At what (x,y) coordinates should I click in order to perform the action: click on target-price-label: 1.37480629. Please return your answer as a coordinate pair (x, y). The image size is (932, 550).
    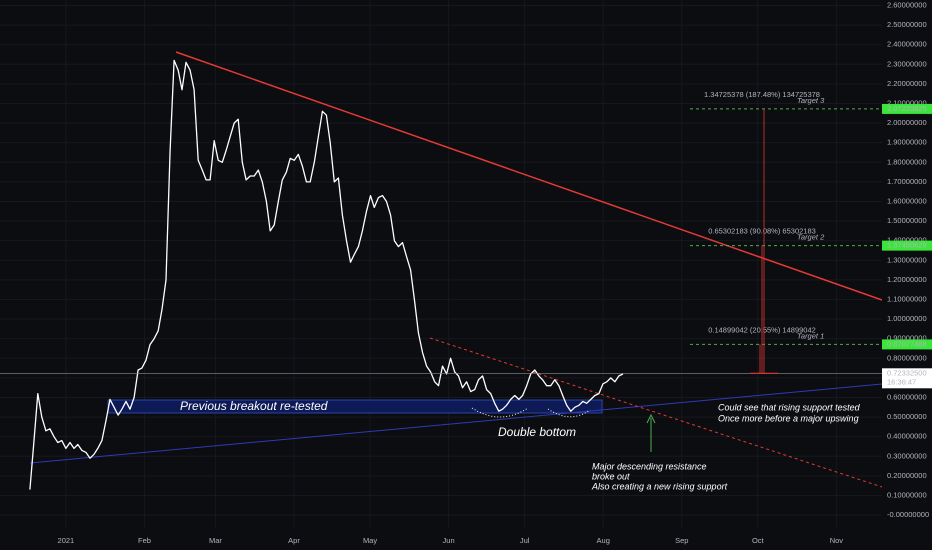
    Looking at the image, I should click on (907, 245).